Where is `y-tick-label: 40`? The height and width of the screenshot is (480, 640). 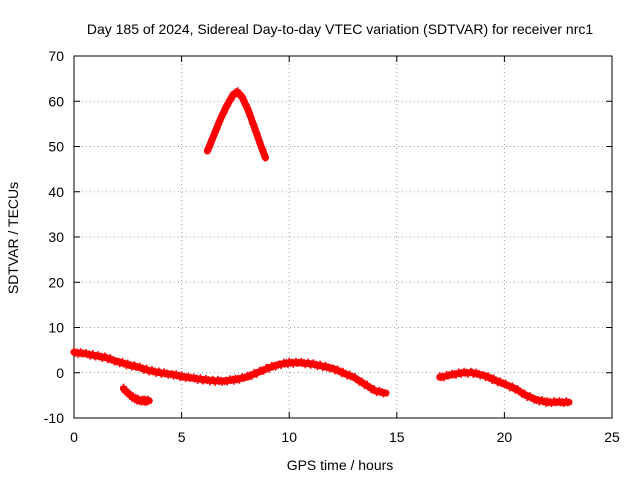 y-tick-label: 40 is located at coordinates (56, 192).